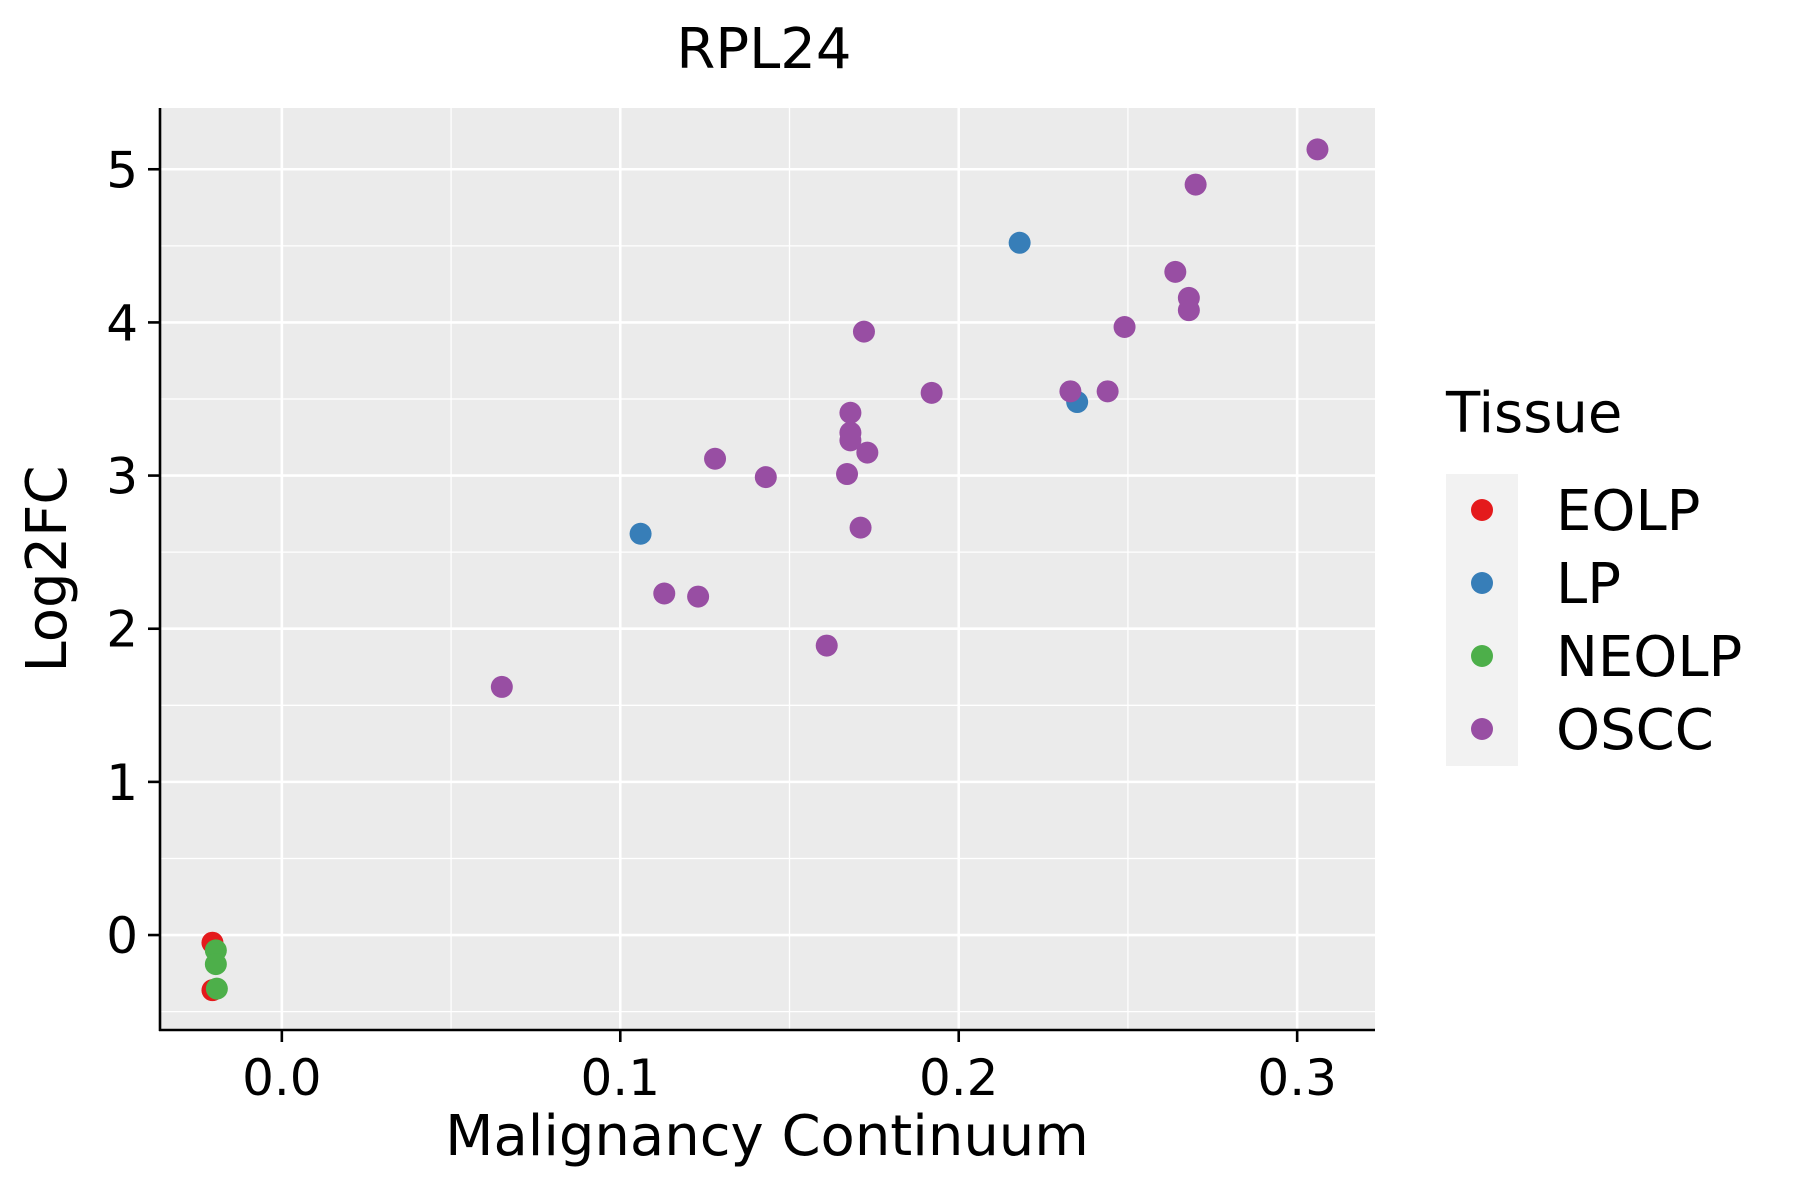 The width and height of the screenshot is (1800, 1200). I want to click on legend-entries: EOLP LP NEOLP OSCC, so click(1606, 621).